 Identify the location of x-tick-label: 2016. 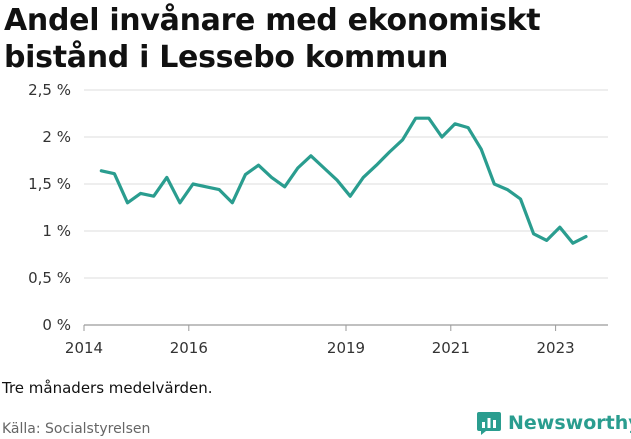
(189, 348).